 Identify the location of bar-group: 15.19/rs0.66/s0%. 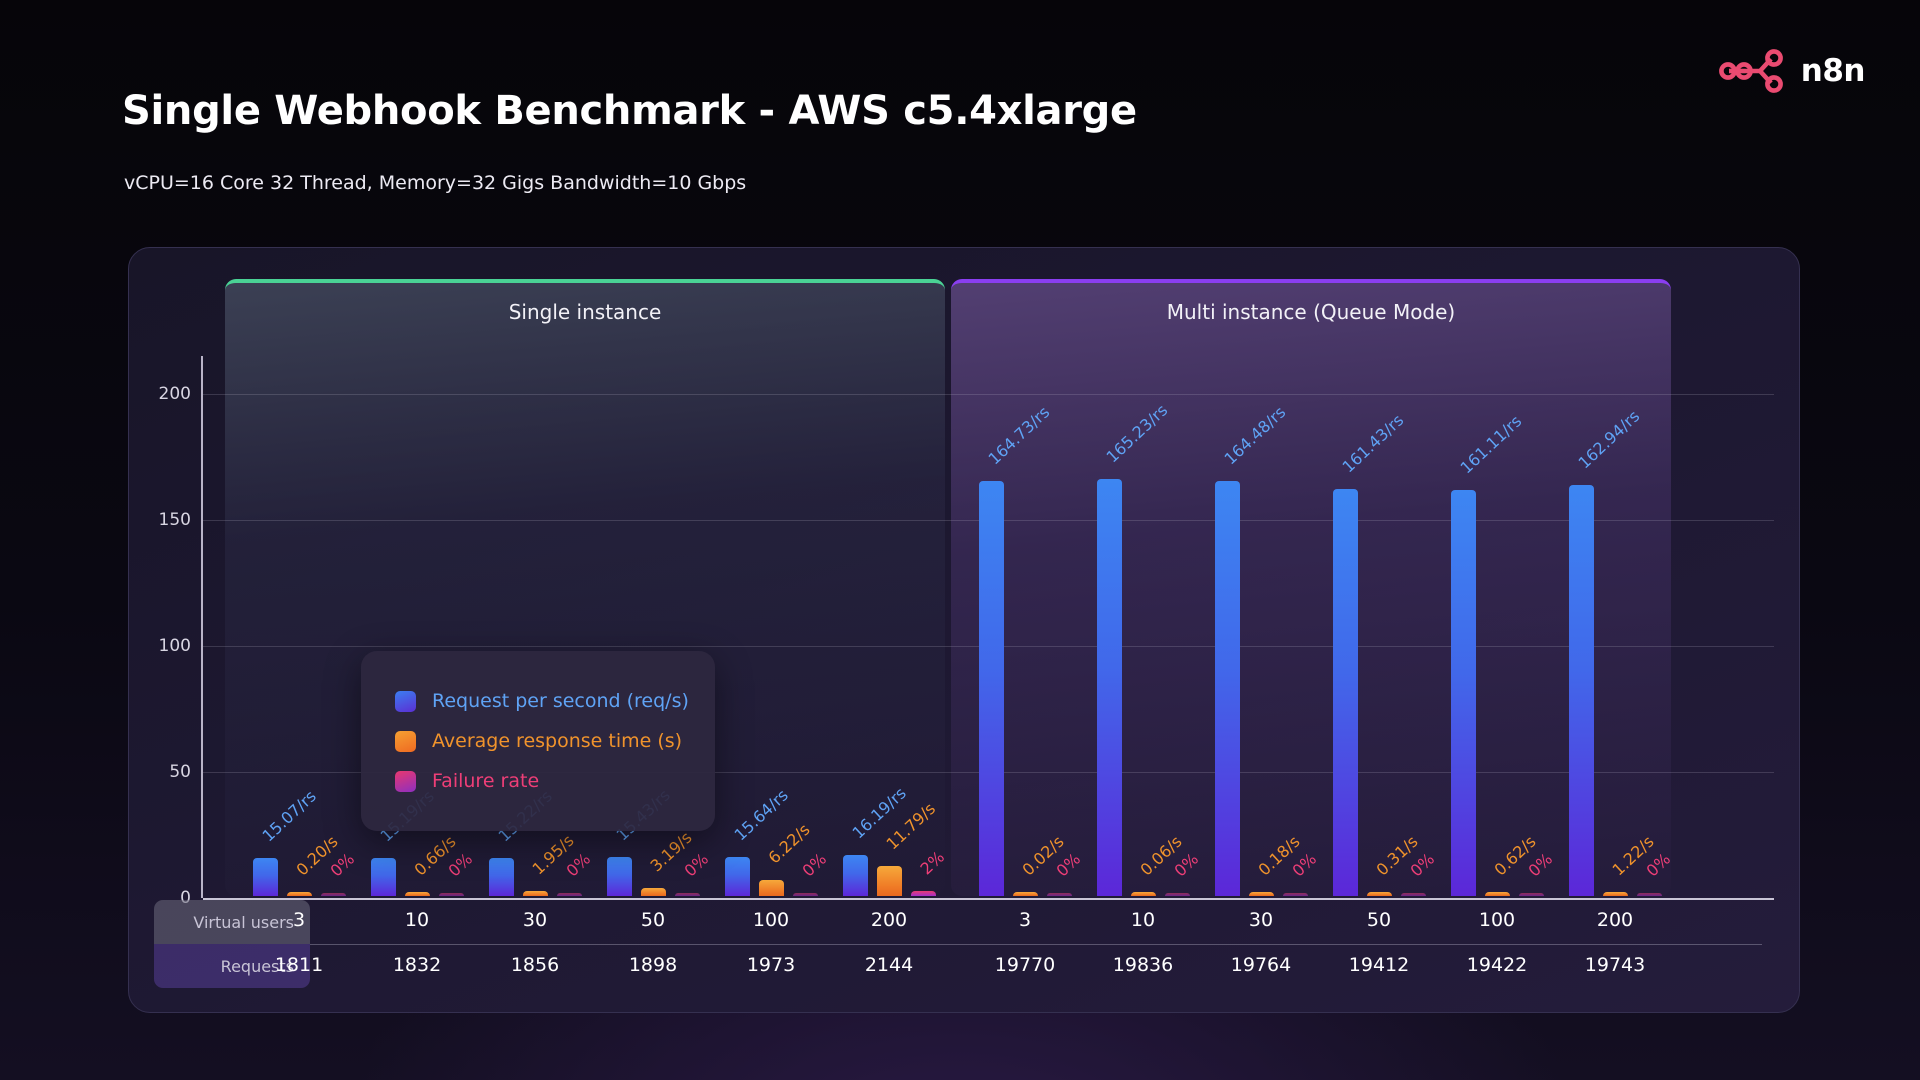
(417, 610).